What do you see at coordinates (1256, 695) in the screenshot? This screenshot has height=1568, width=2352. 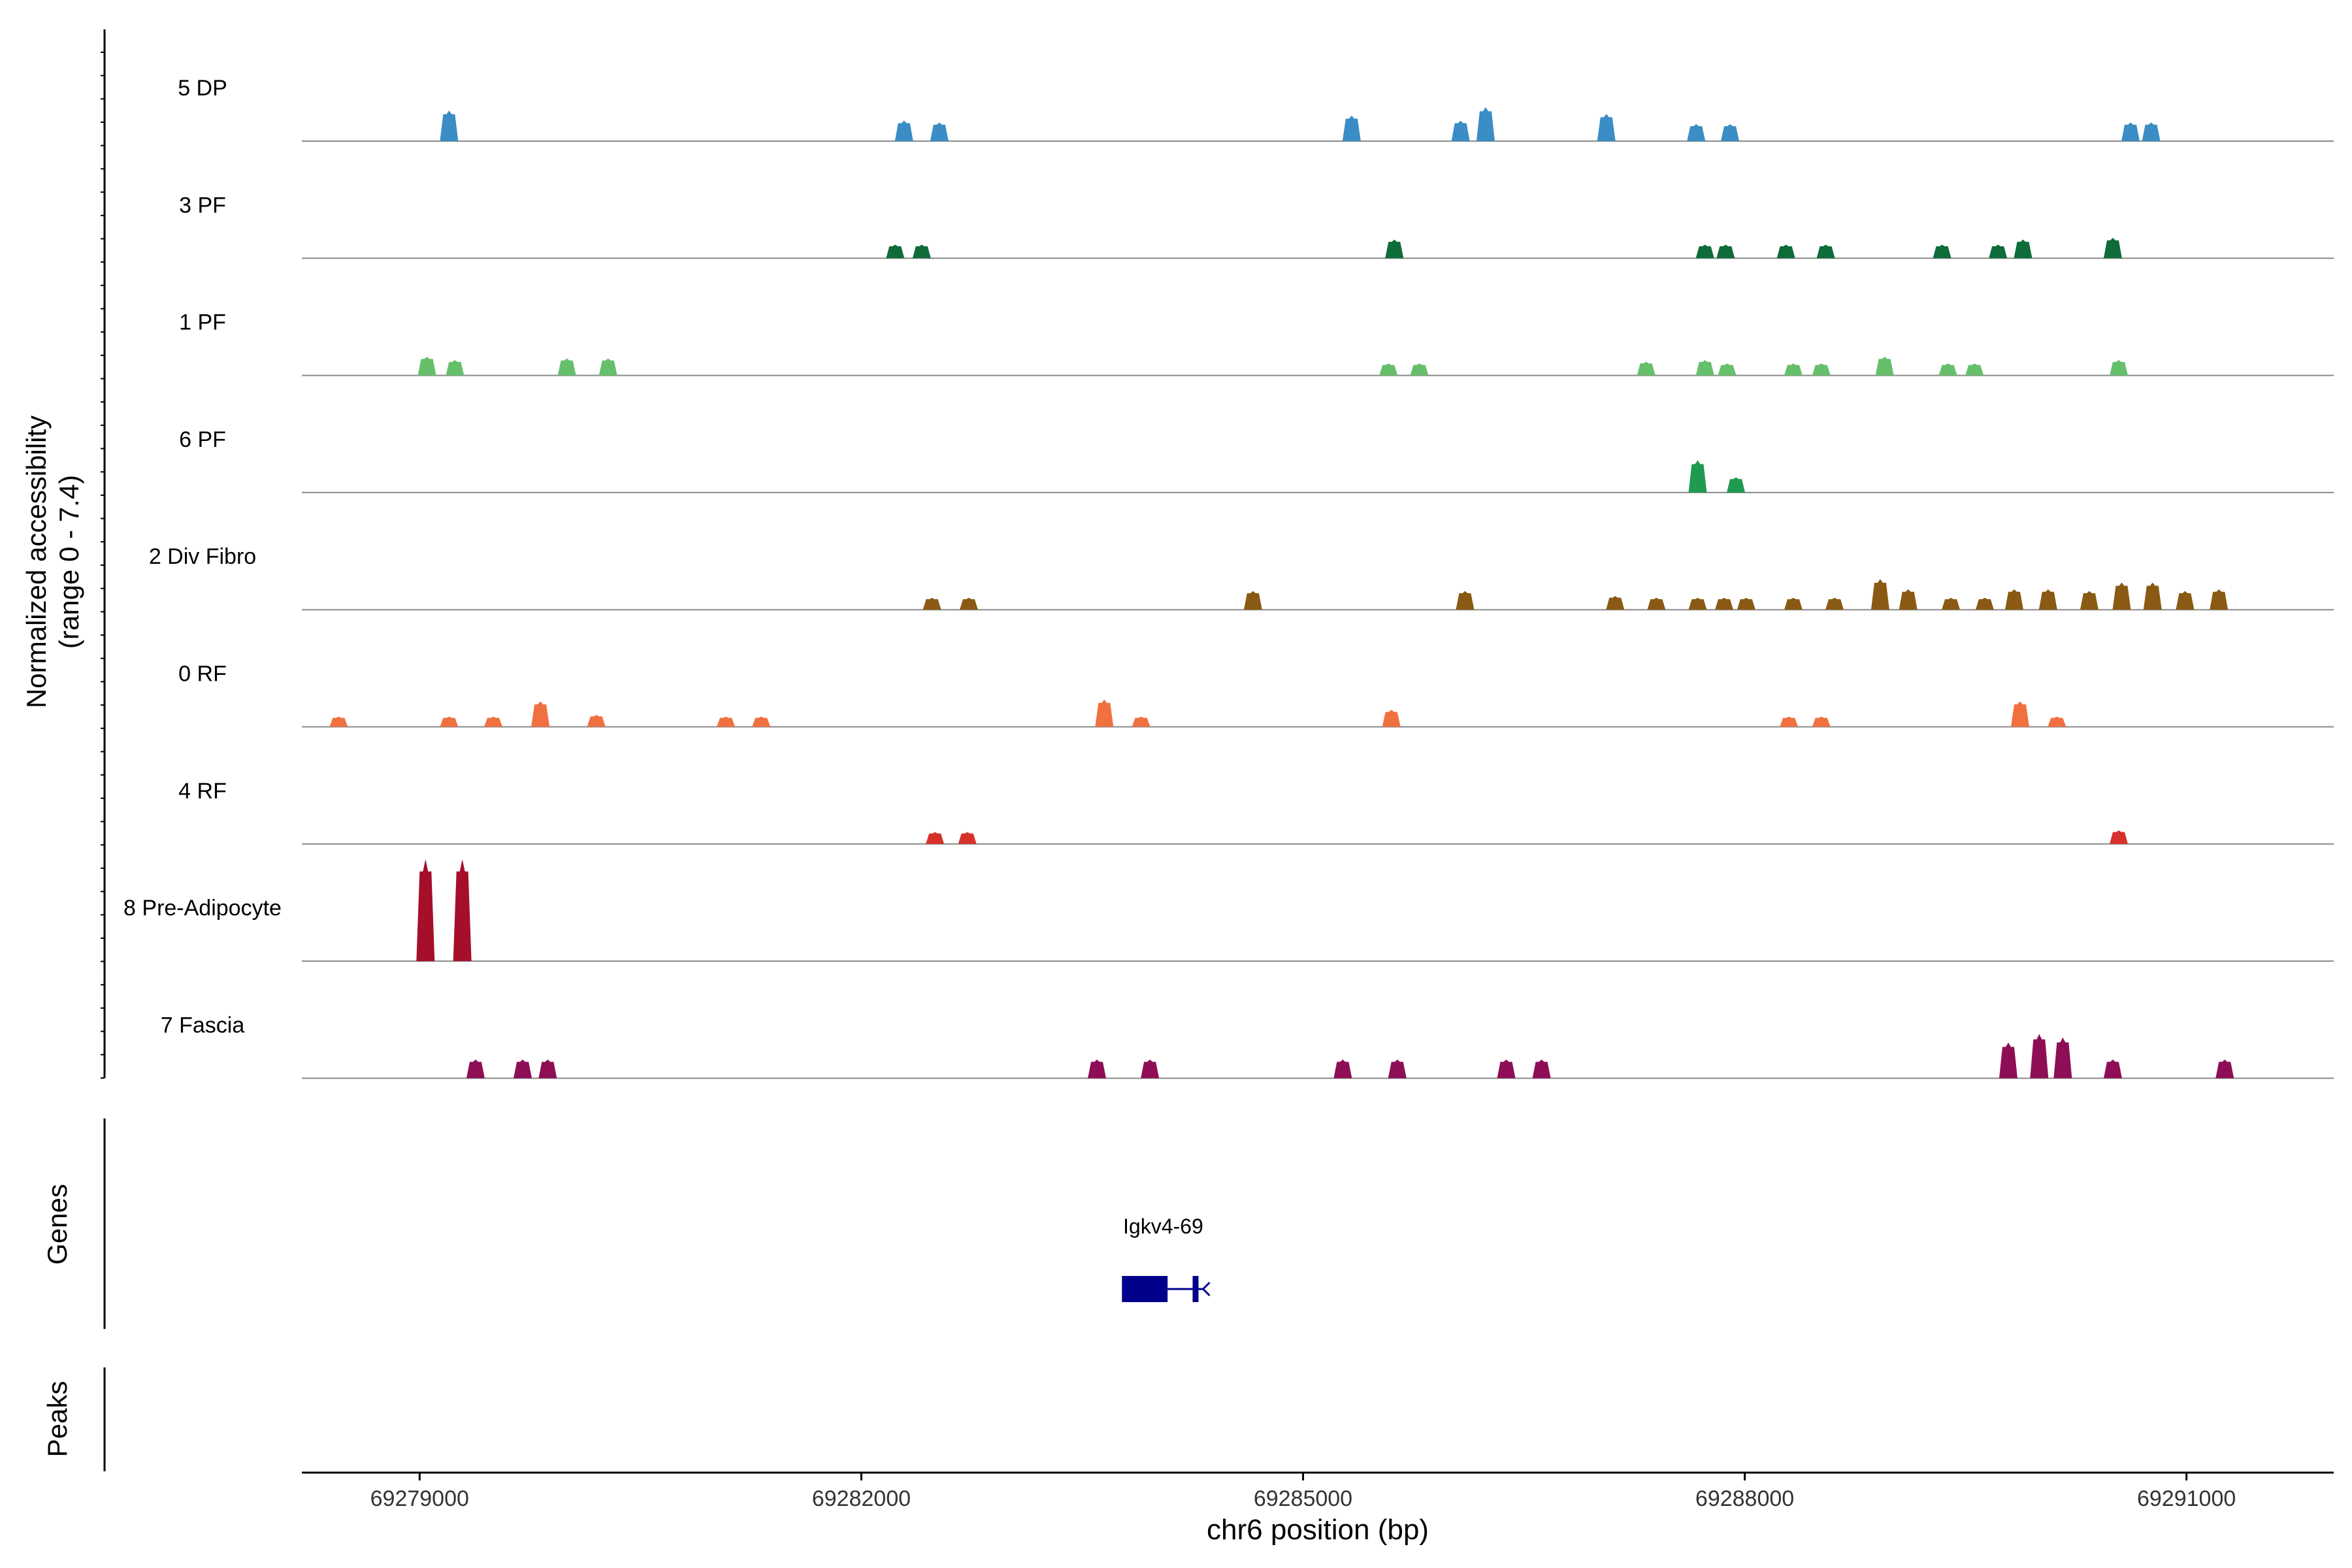 I see `track-0-rf: 0 RF` at bounding box center [1256, 695].